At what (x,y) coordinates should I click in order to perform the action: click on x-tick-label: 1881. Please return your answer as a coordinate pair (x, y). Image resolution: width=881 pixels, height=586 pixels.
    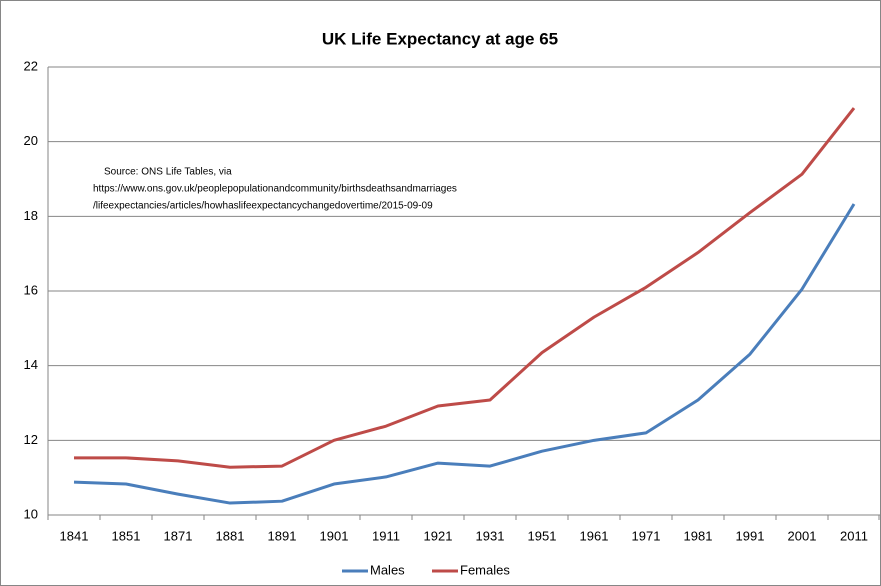
    Looking at the image, I should click on (230, 535).